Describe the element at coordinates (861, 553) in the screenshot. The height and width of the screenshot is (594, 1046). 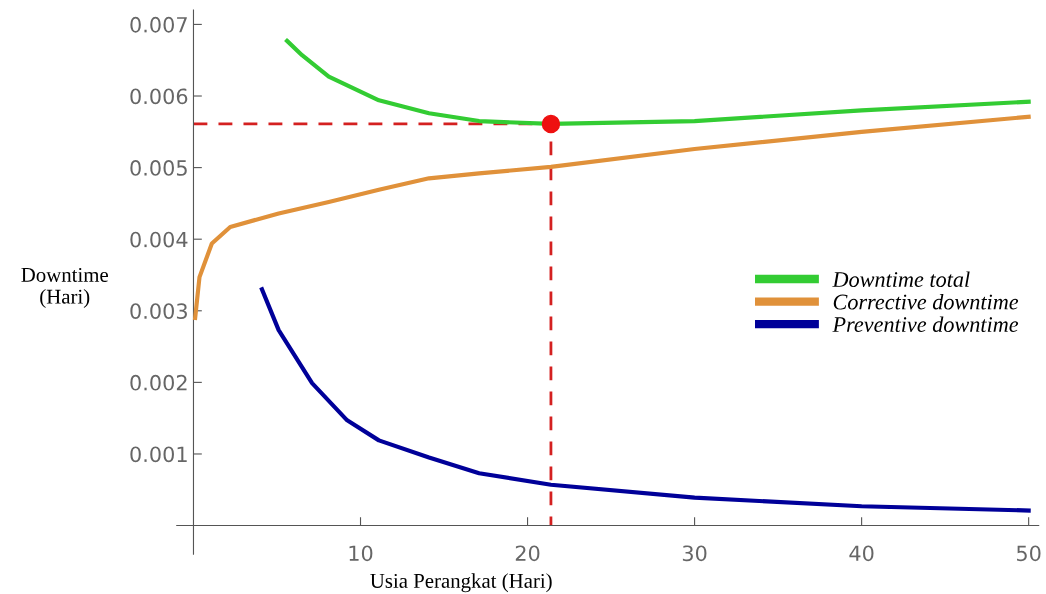
I see `x-tick-label: 40` at that location.